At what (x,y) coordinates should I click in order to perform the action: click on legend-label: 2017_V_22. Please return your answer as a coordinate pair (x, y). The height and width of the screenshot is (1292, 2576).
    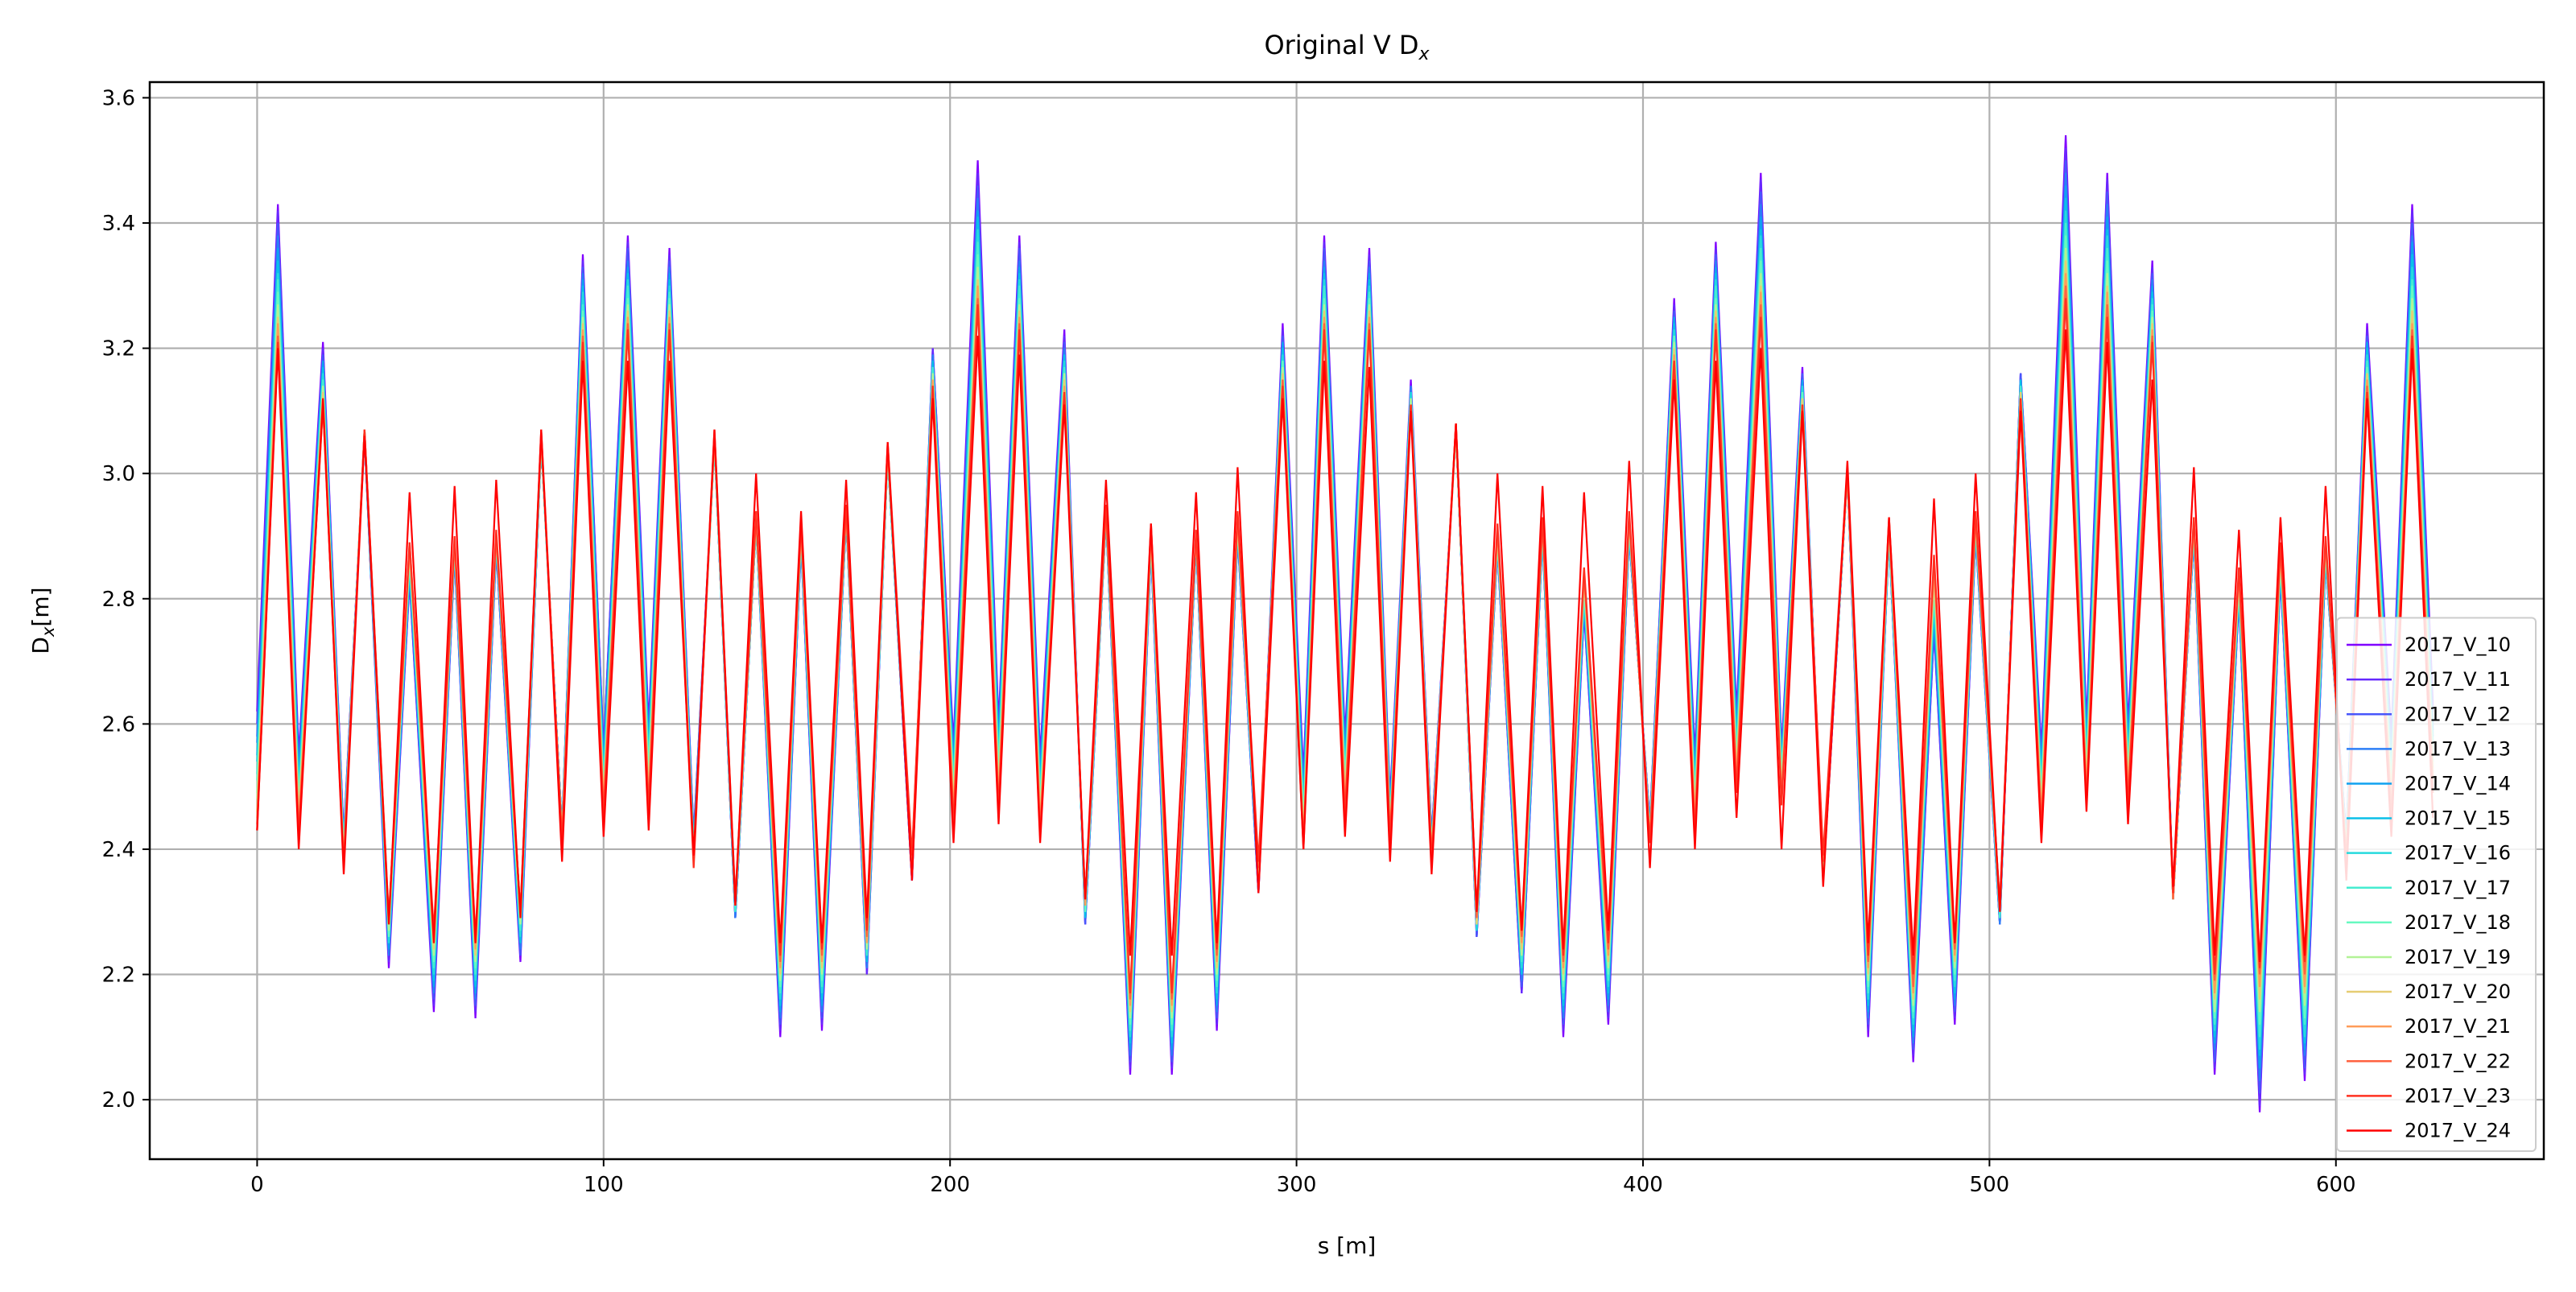
    Looking at the image, I should click on (2458, 1061).